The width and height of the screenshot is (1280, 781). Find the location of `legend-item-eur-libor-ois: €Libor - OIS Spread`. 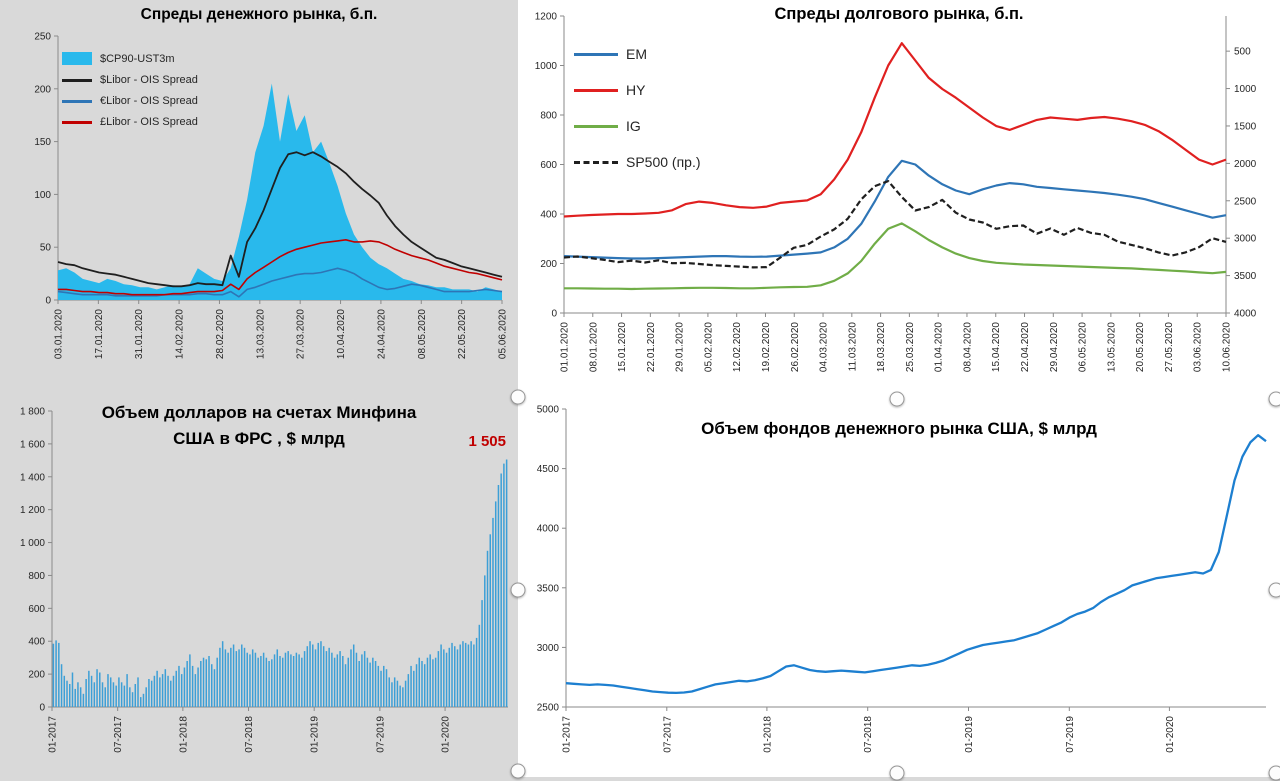

legend-item-eur-libor-ois: €Libor - OIS Spread is located at coordinates (130, 101).